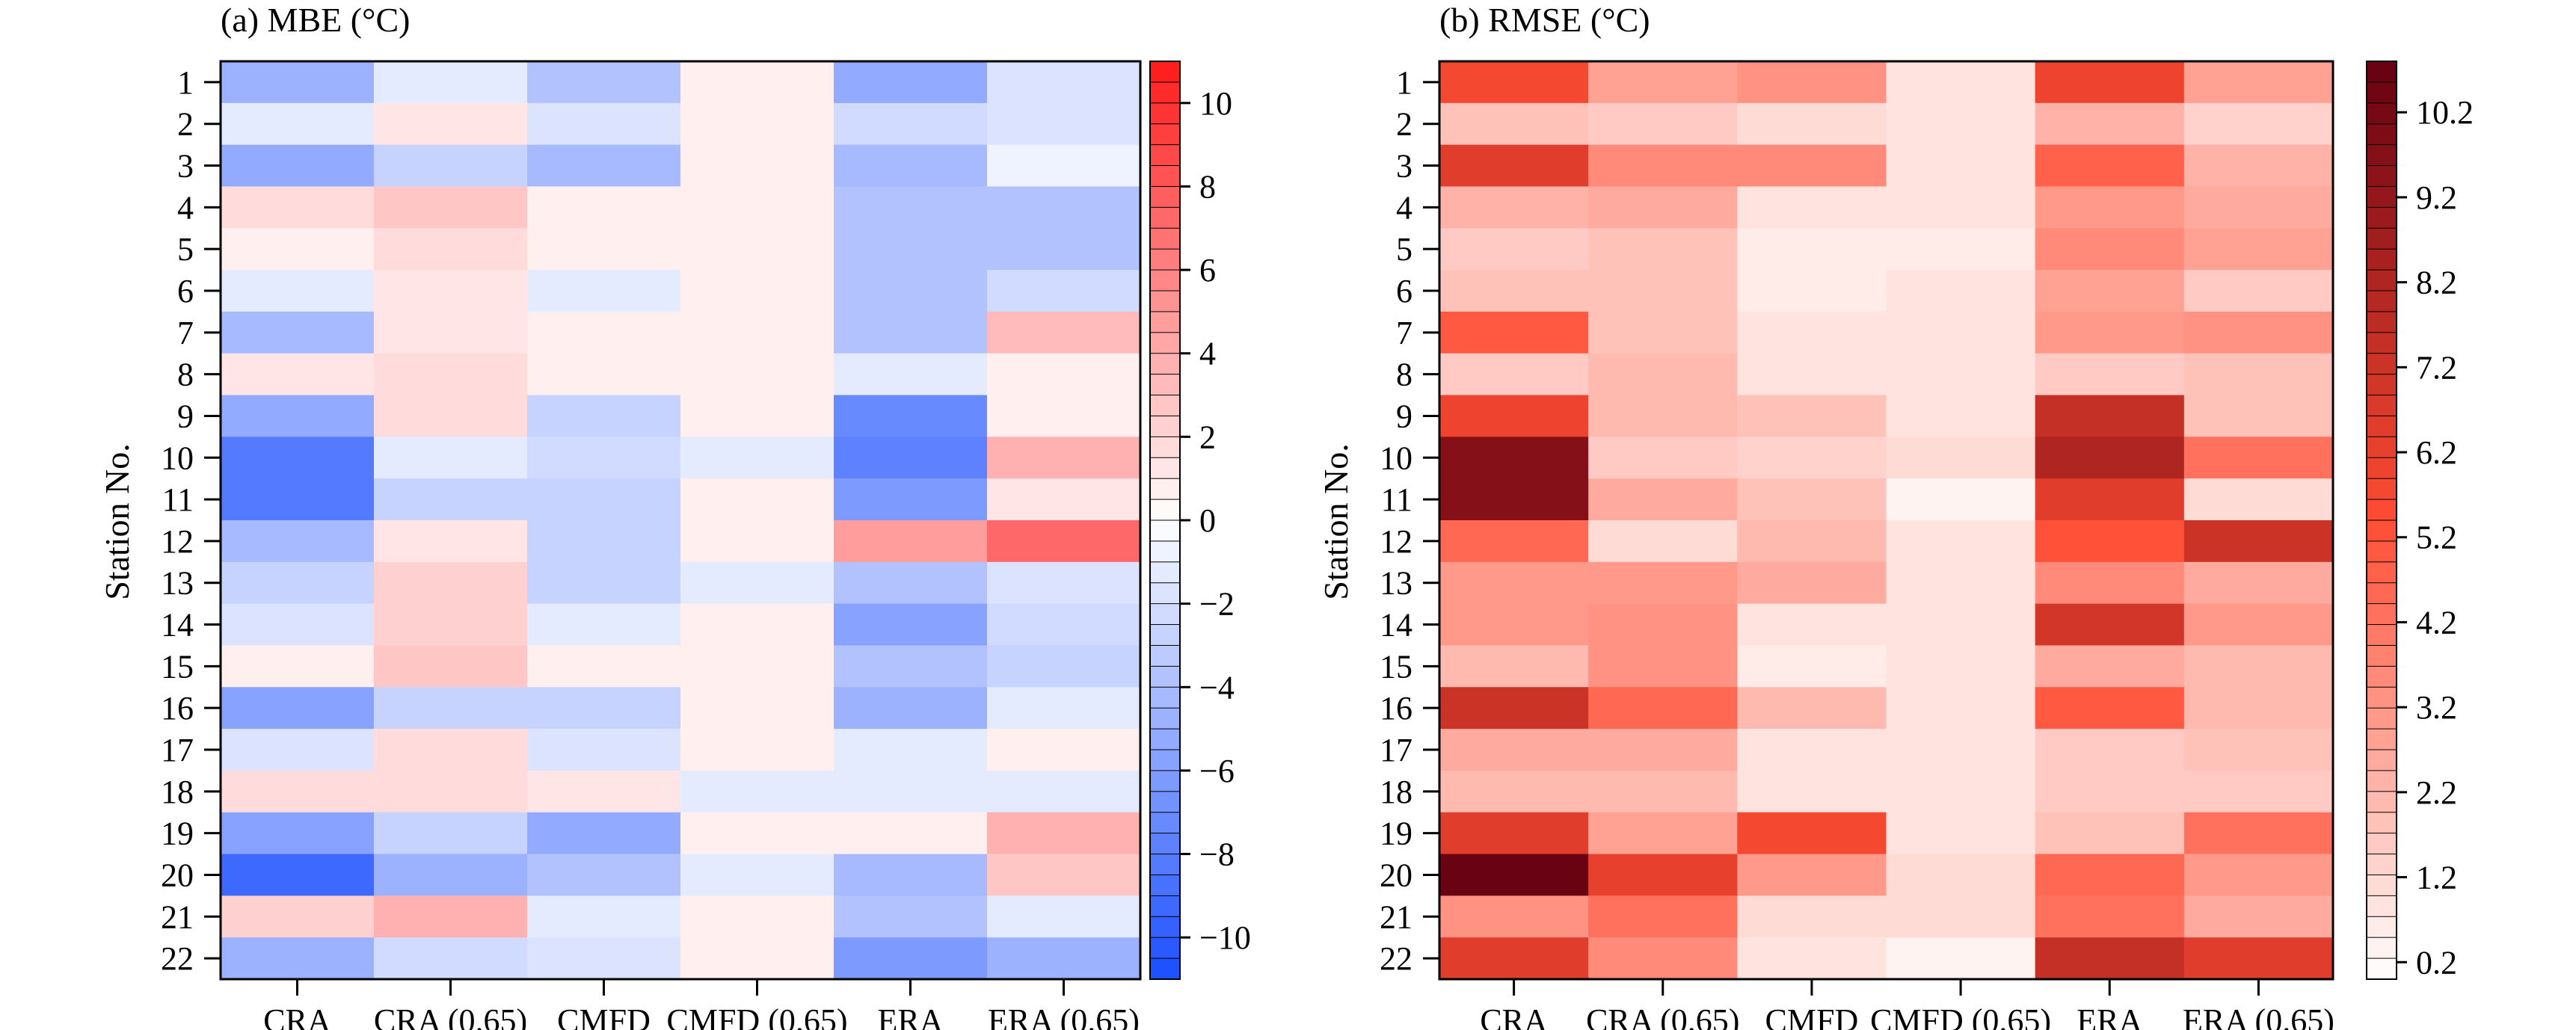 The height and width of the screenshot is (1030, 2576). What do you see at coordinates (1396, 916) in the screenshot?
I see `y-tick-label: 21` at bounding box center [1396, 916].